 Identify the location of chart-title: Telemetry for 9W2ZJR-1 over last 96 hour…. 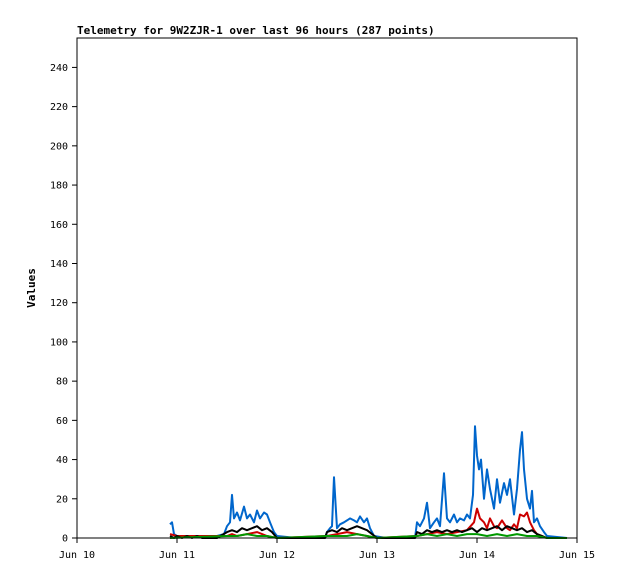
(256, 30).